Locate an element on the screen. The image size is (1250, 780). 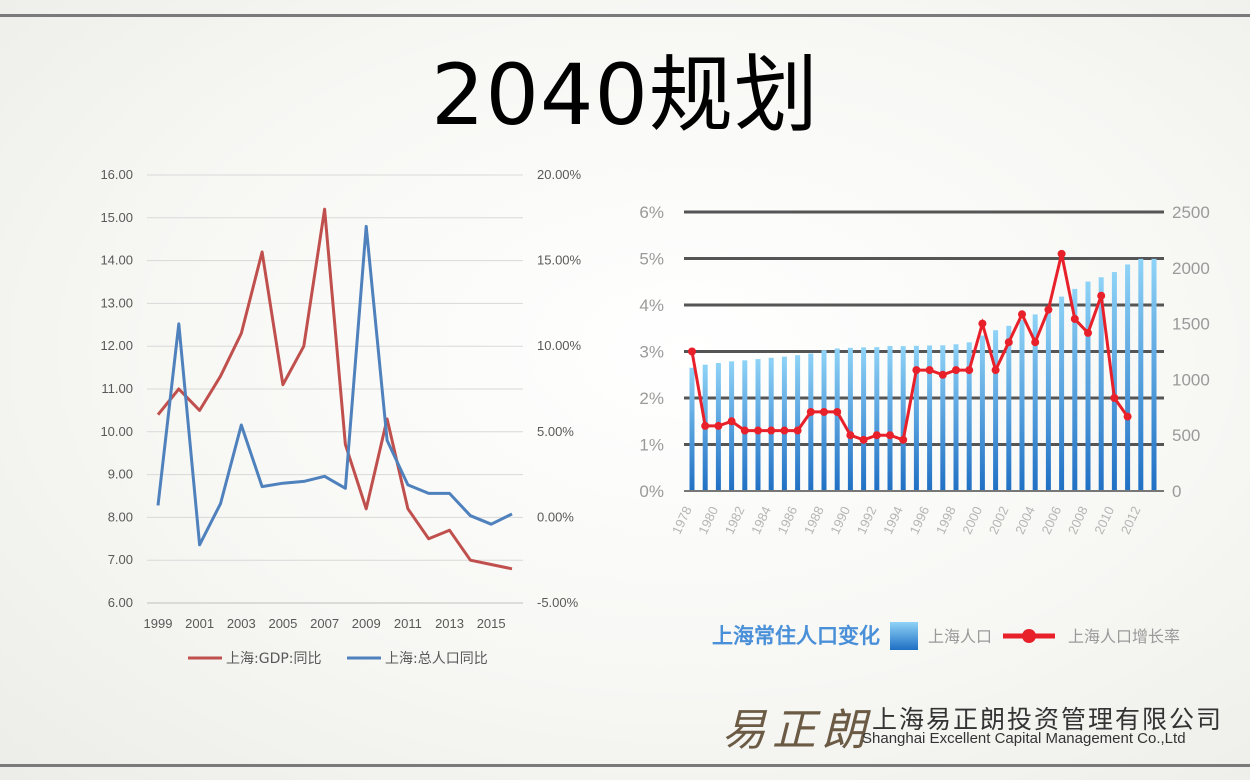
y-right-tick-label: 2500 is located at coordinates (1191, 212).